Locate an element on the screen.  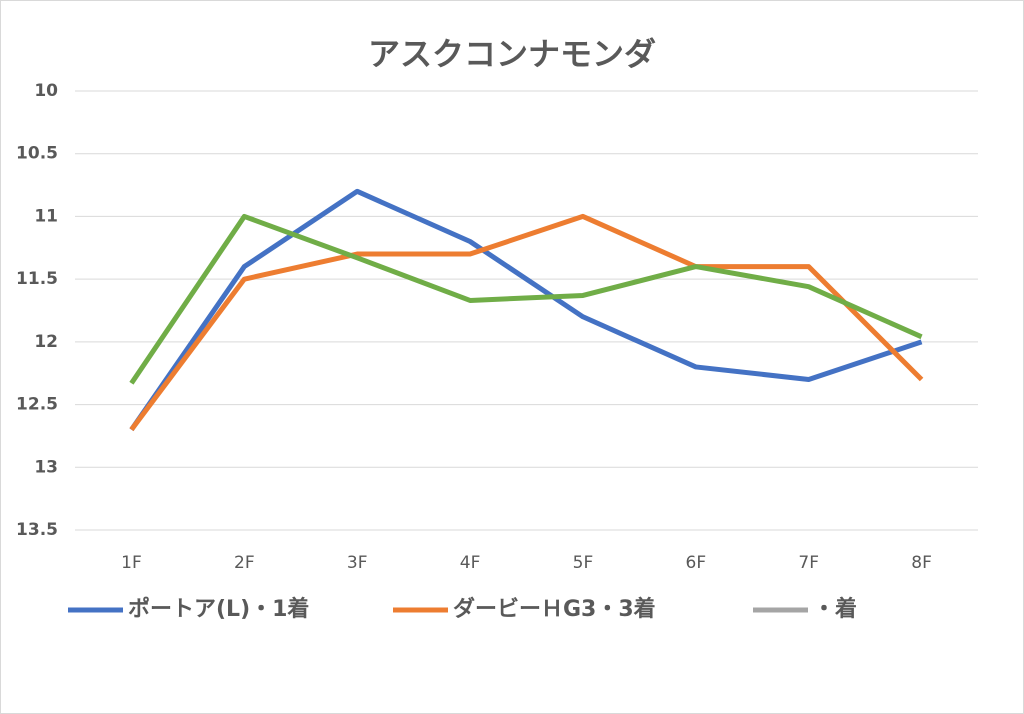
x-tick-label: 8F is located at coordinates (921, 563).